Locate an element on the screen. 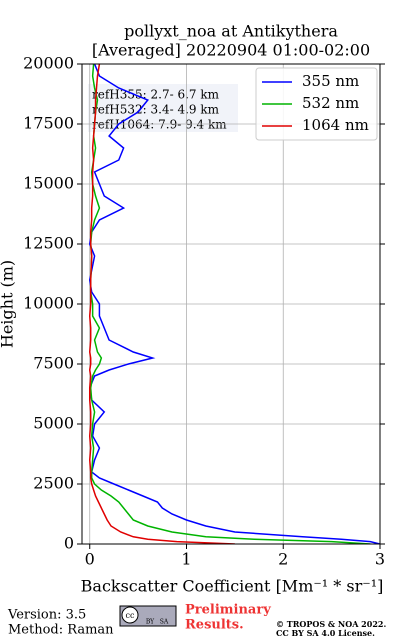 This screenshot has height=640, width=400. y-tick-label: 20000 is located at coordinates (48, 63).